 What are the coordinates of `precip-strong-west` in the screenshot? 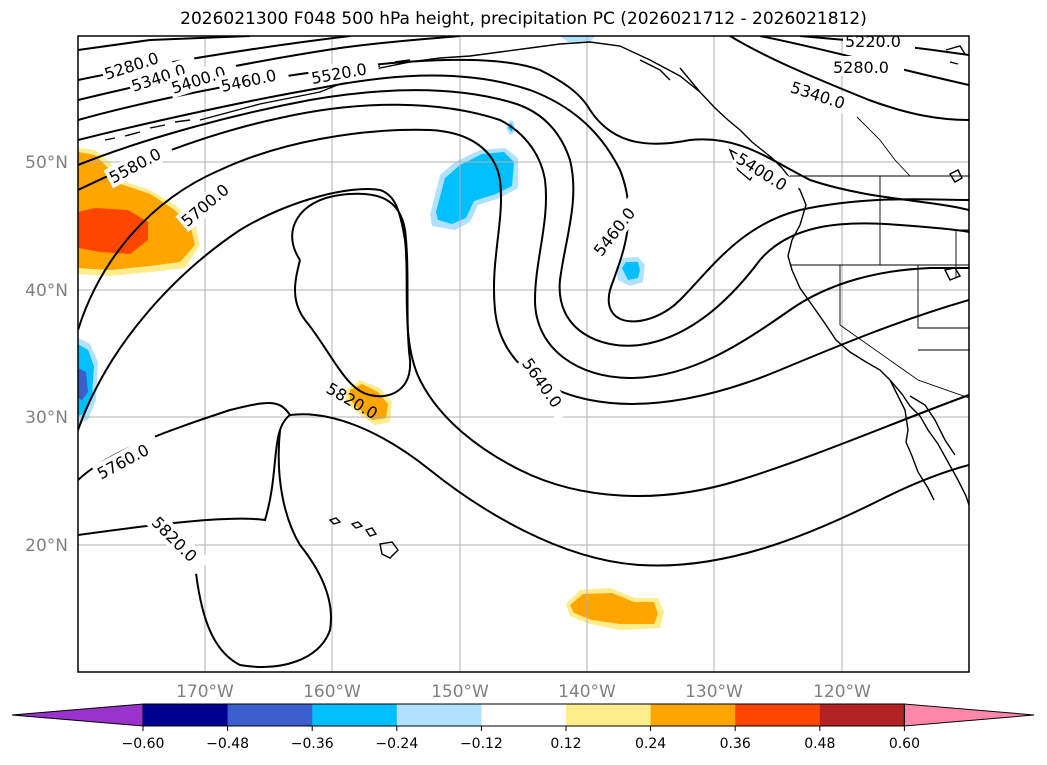 It's located at (113, 231).